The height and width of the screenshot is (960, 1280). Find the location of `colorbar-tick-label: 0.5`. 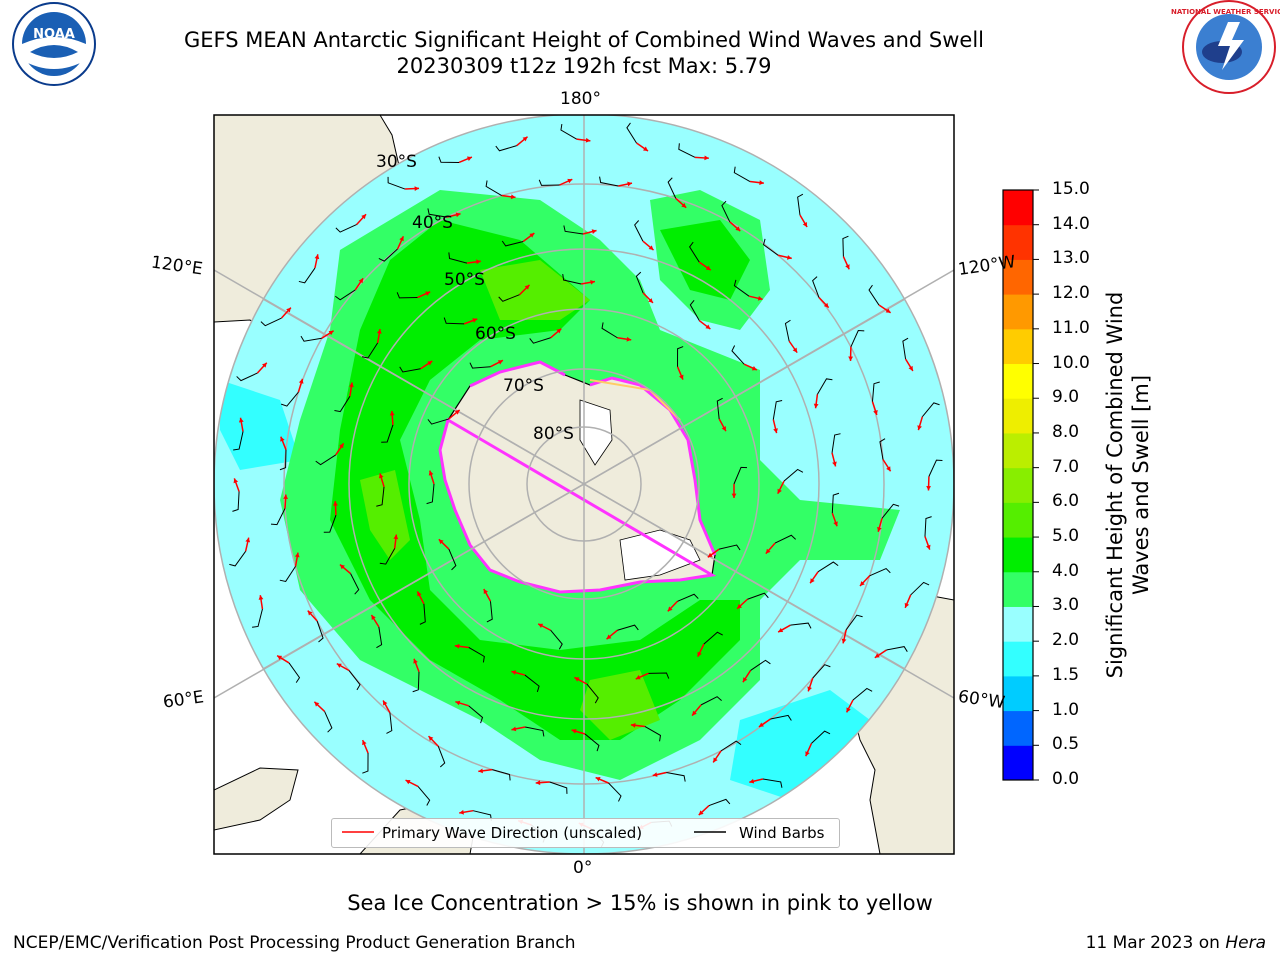

colorbar-tick-label: 0.5 is located at coordinates (1066, 744).